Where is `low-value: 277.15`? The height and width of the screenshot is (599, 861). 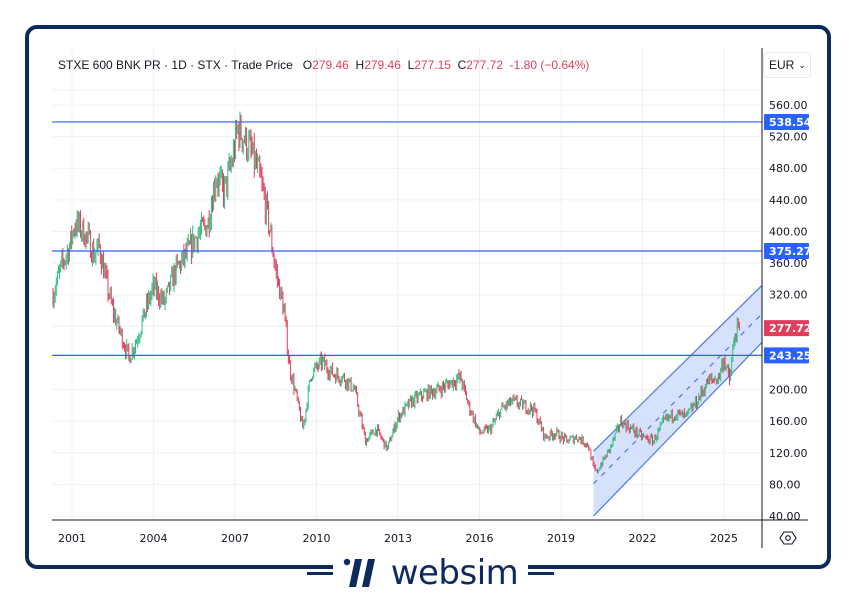 low-value: 277.15 is located at coordinates (432, 65).